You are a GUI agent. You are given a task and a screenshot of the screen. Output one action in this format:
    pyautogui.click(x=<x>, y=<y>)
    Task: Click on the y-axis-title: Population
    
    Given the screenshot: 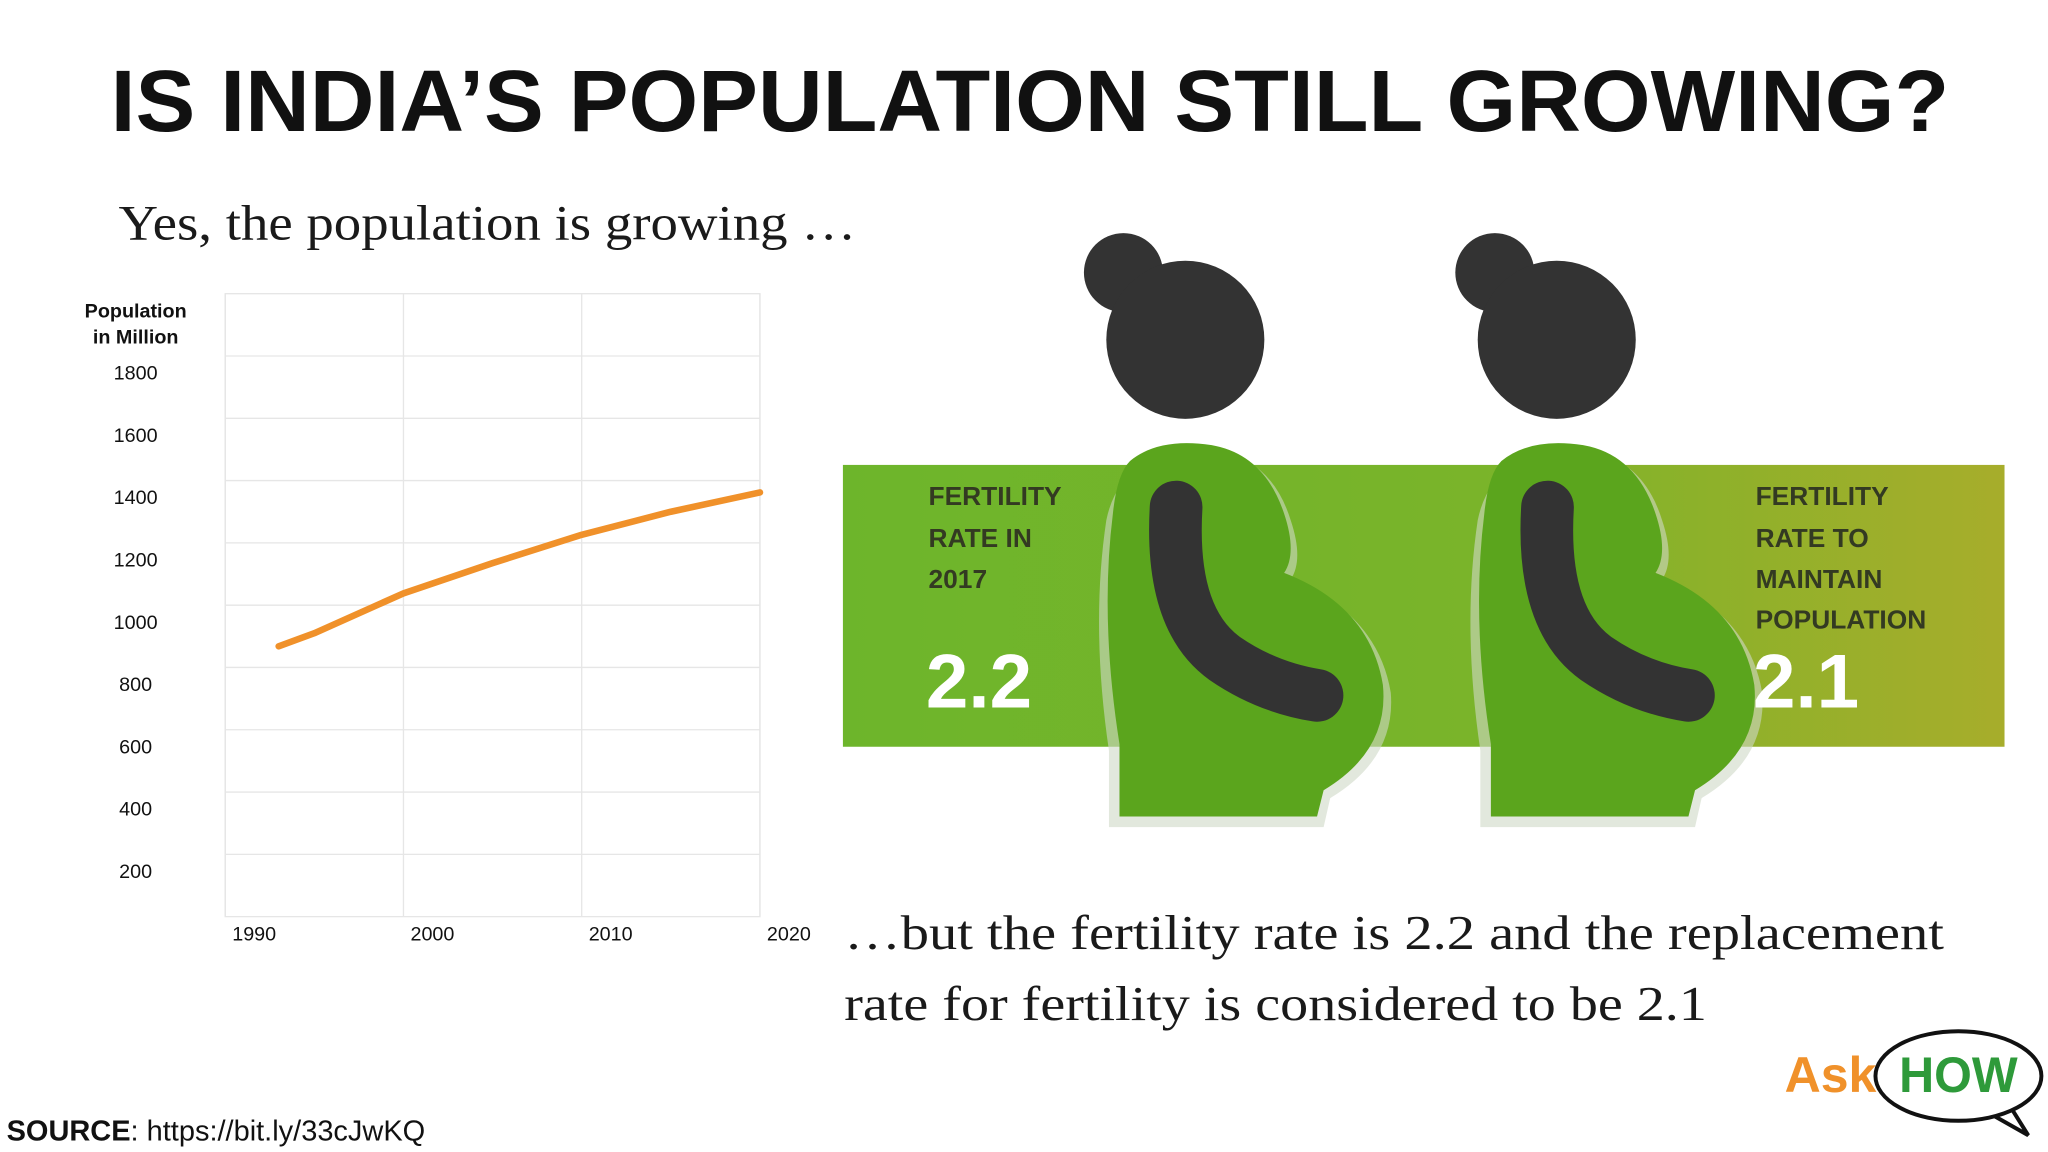 What is the action you would take?
    pyautogui.click(x=136, y=311)
    